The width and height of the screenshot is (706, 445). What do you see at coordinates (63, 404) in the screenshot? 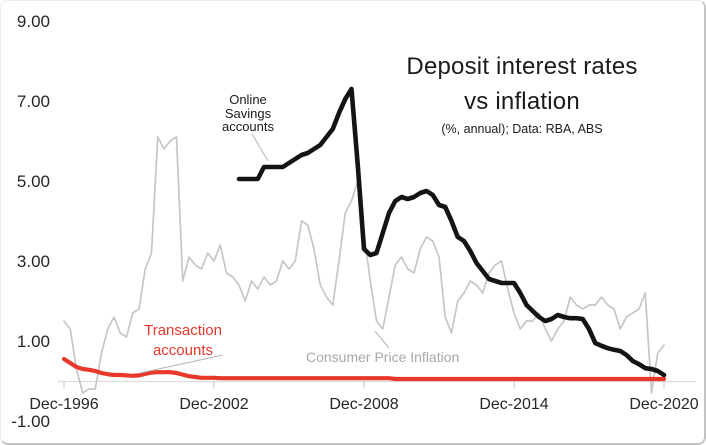
I see `x-tick-label-dec-1996: Dec-1996` at bounding box center [63, 404].